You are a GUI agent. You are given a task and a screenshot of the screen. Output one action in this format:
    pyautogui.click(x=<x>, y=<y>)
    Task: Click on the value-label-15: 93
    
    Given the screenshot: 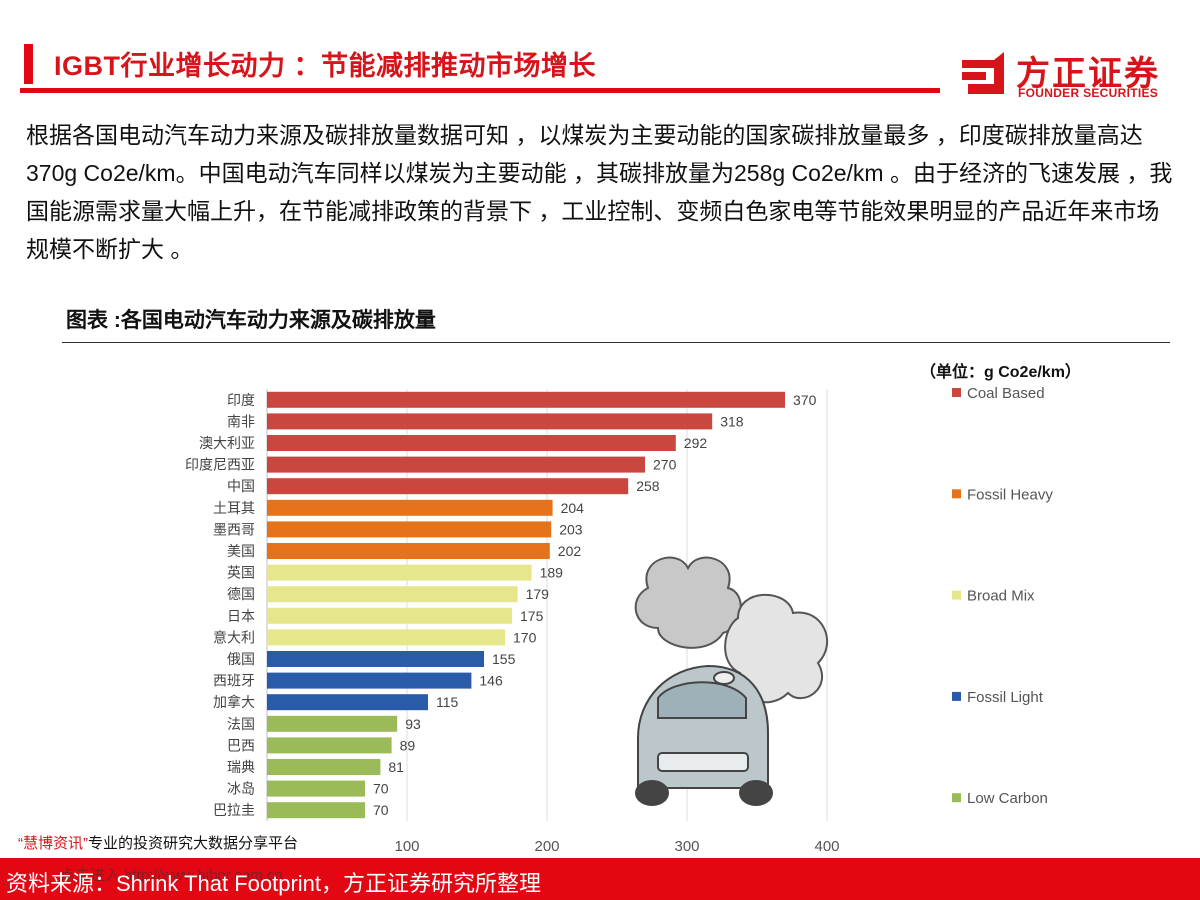 What is the action you would take?
    pyautogui.click(x=413, y=724)
    